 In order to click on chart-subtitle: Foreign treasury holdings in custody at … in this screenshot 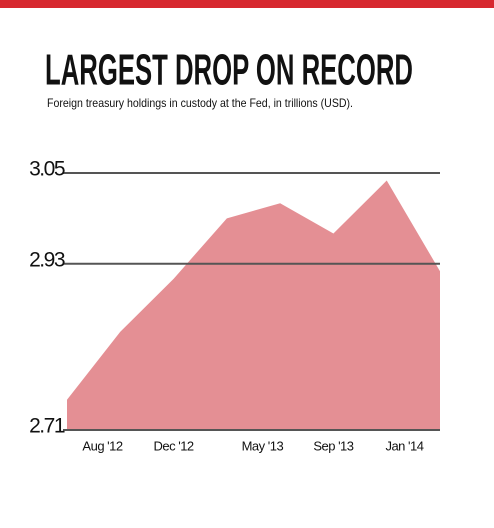, I will do `click(200, 103)`.